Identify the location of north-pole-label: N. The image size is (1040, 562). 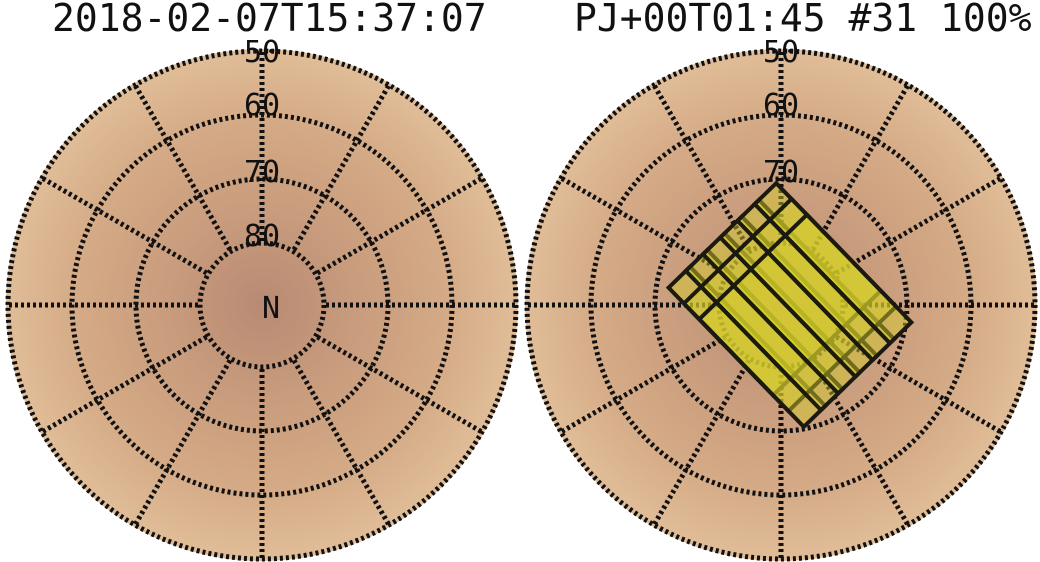
(271, 308).